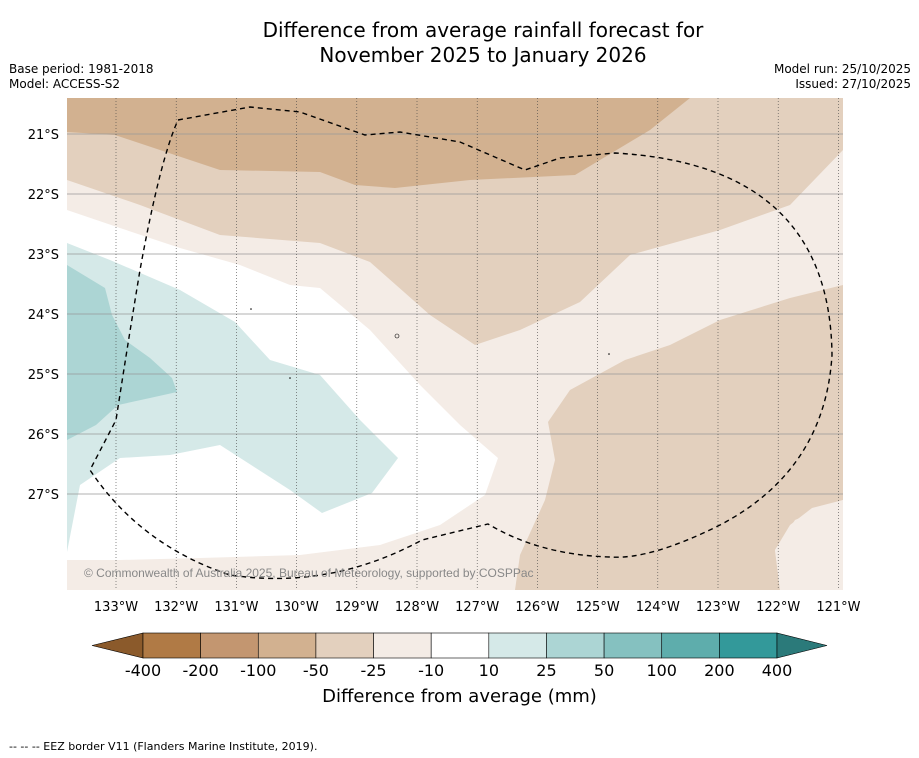 Image resolution: width=919 pixels, height=758 pixels. I want to click on model-name: Model: ACCESS-S2, so click(65, 84).